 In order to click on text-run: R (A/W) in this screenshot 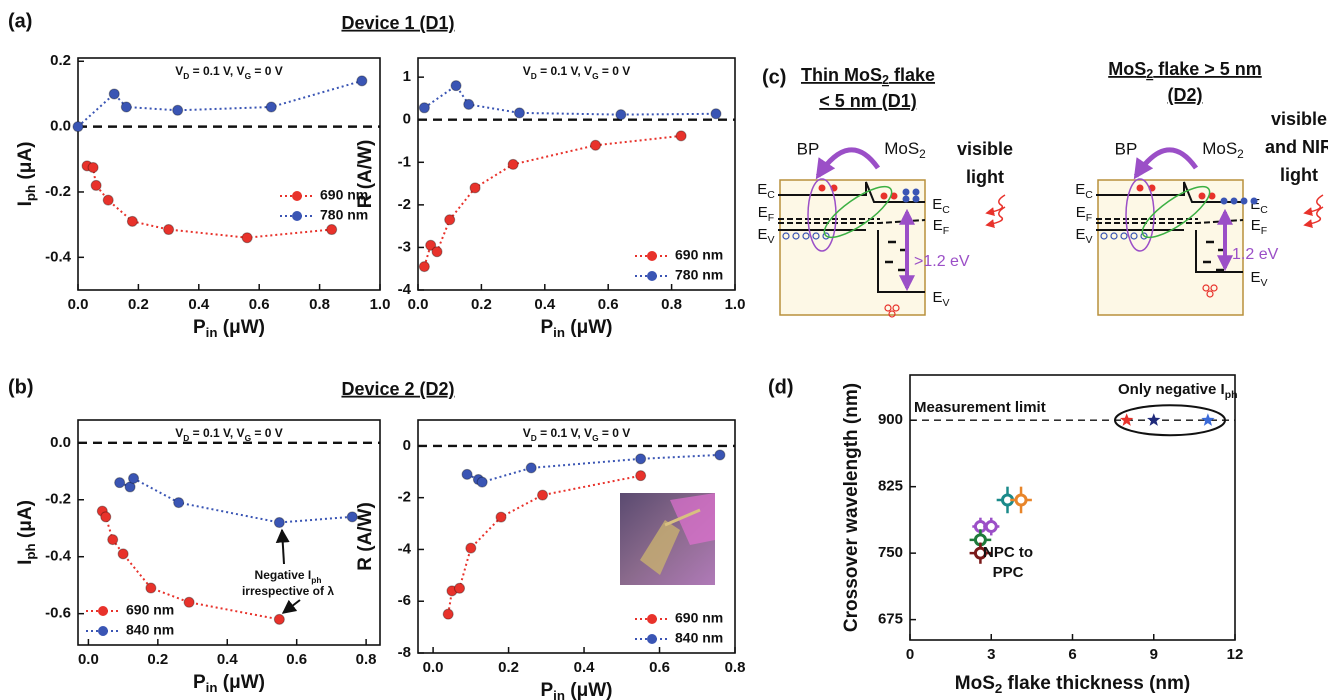, I will do `click(365, 536)`.